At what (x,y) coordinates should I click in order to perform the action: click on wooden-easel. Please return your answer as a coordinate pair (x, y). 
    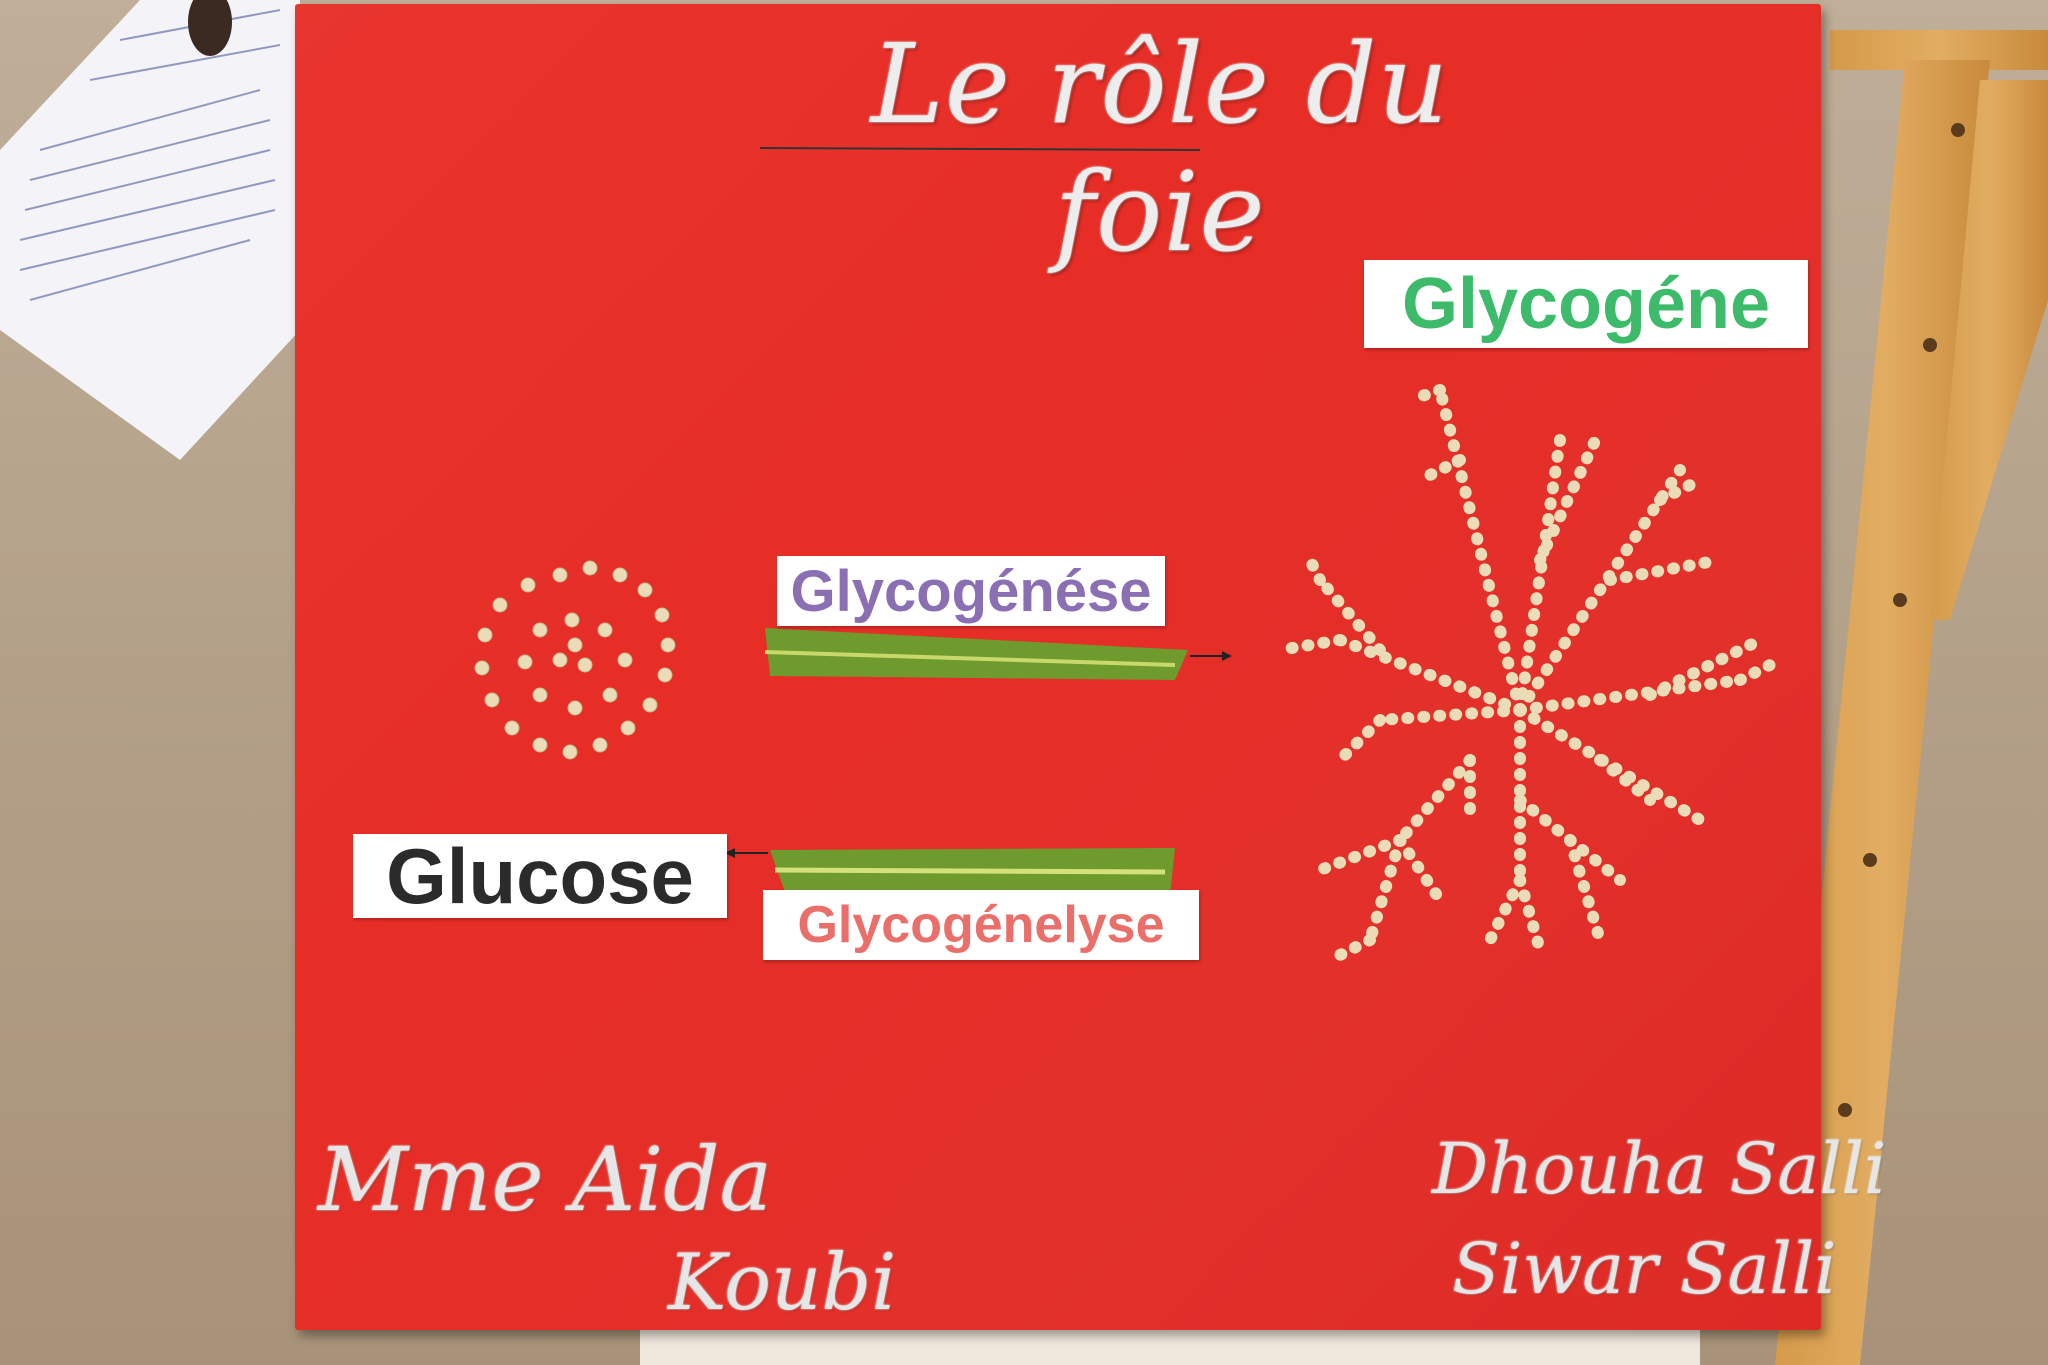
    Looking at the image, I should click on (1911, 697).